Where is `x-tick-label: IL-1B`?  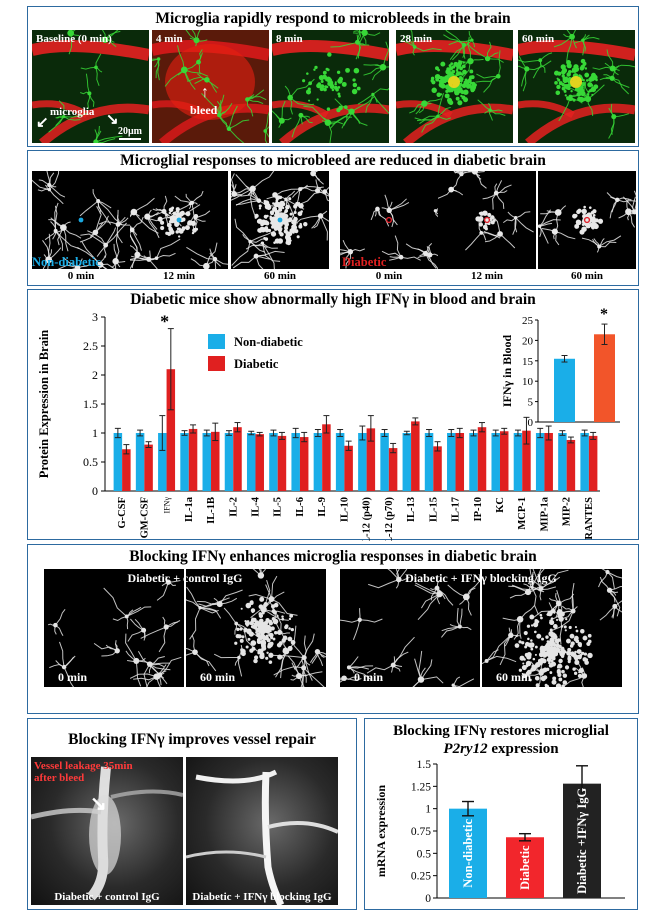 x-tick-label: IL-1B is located at coordinates (211, 510).